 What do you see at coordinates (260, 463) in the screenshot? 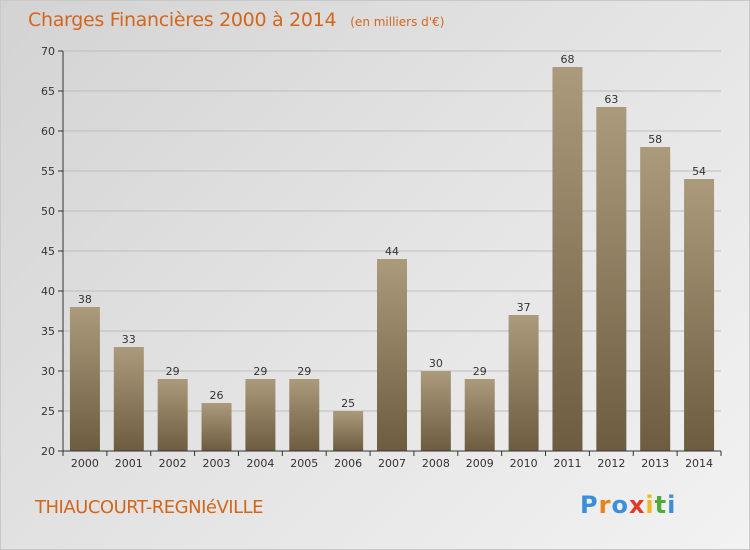
I see `x-tick-label: 2004` at bounding box center [260, 463].